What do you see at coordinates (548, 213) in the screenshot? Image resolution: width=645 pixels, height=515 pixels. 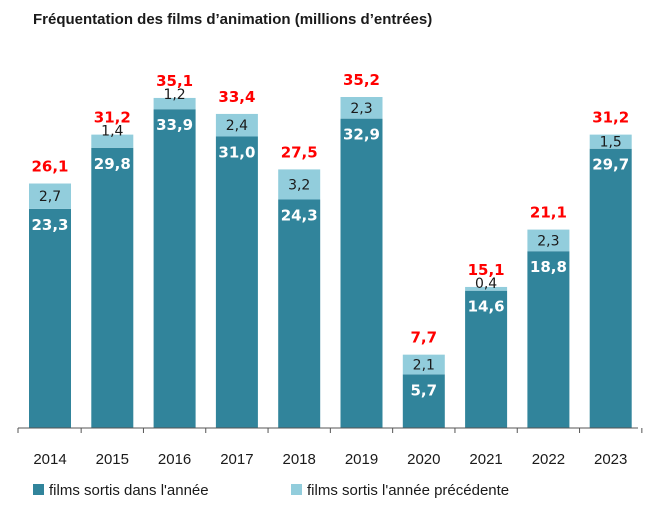 I see `data-label-total: 21,1` at bounding box center [548, 213].